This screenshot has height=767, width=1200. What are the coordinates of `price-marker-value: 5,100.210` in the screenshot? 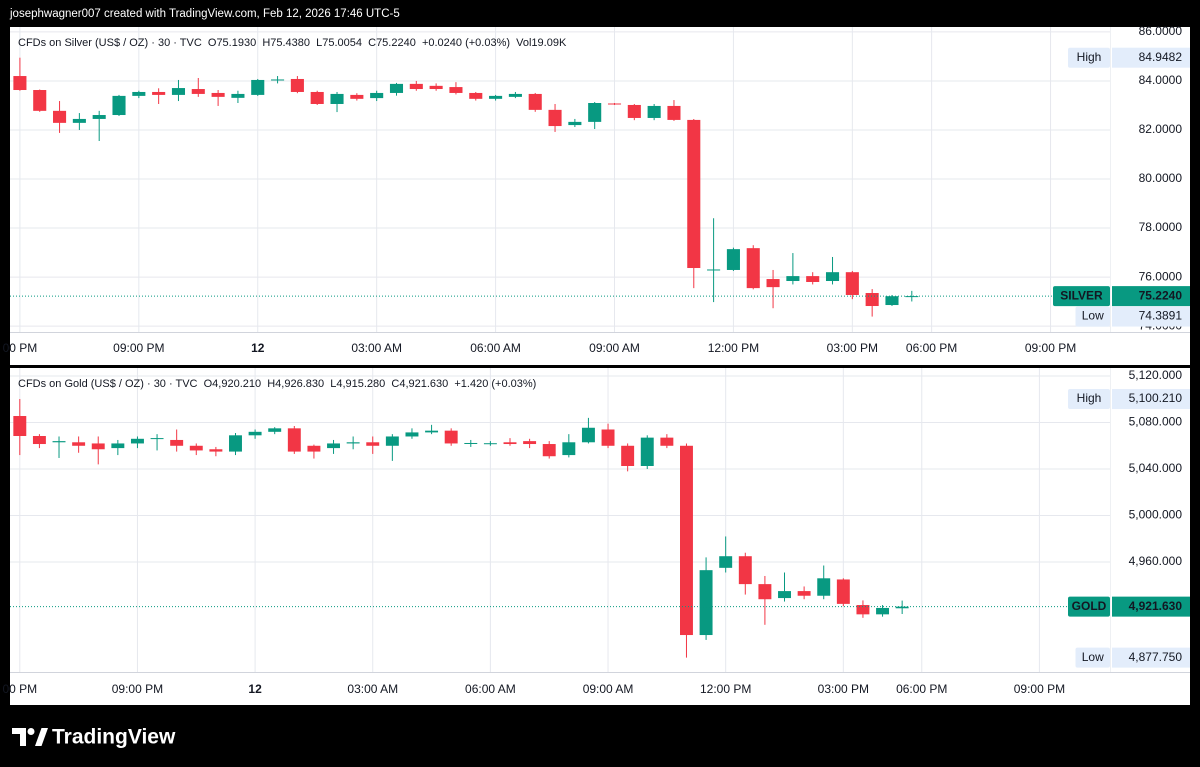 It's located at (1156, 398).